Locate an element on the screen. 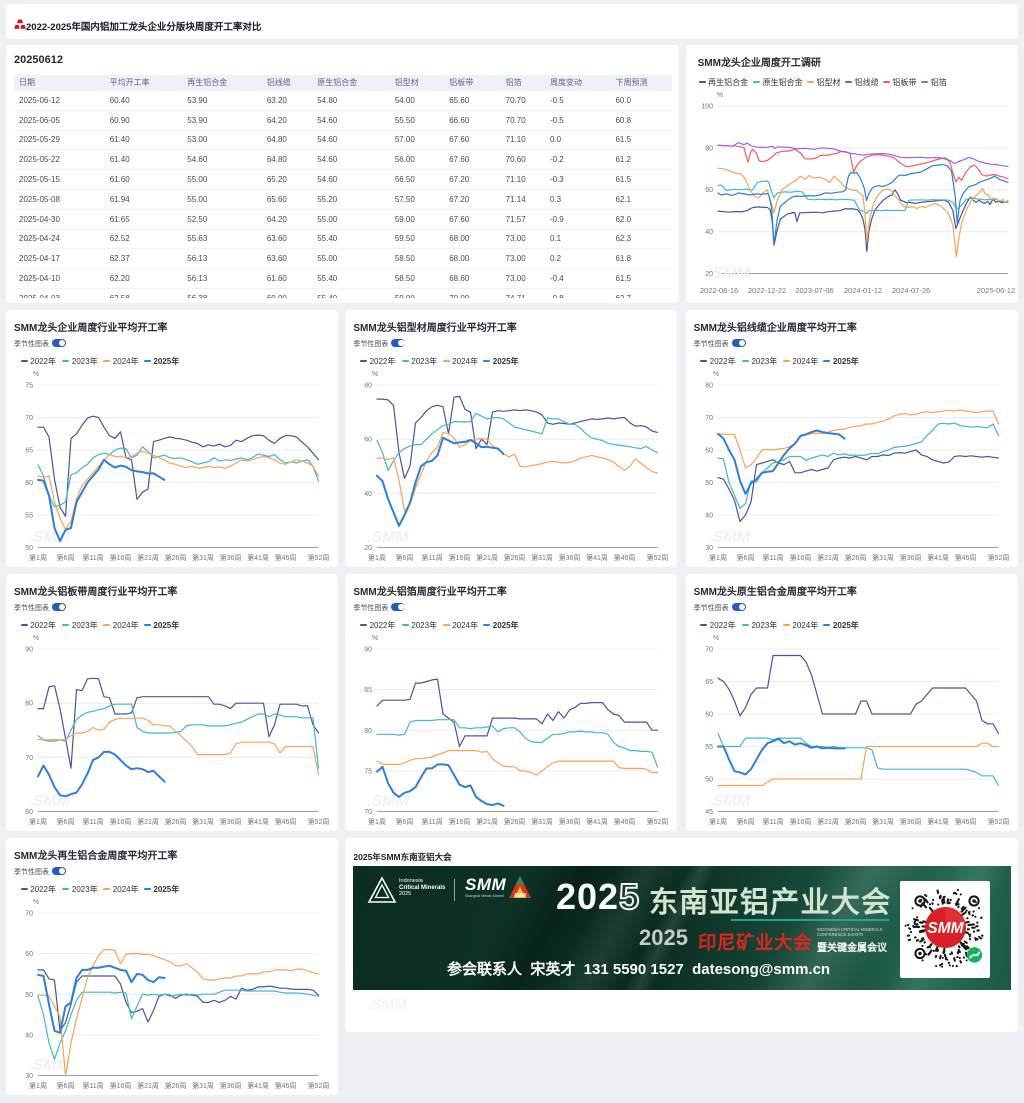 The image size is (1024, 1103). svg-text: 20 is located at coordinates (709, 274).